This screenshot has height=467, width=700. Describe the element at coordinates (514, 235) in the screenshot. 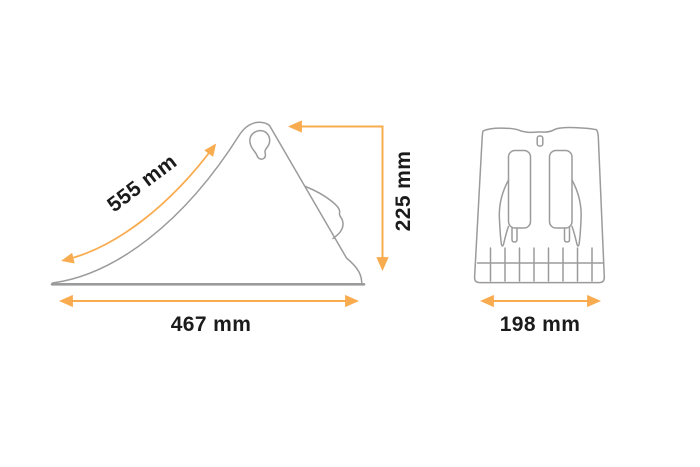

I see `left-ridge-foot` at that location.